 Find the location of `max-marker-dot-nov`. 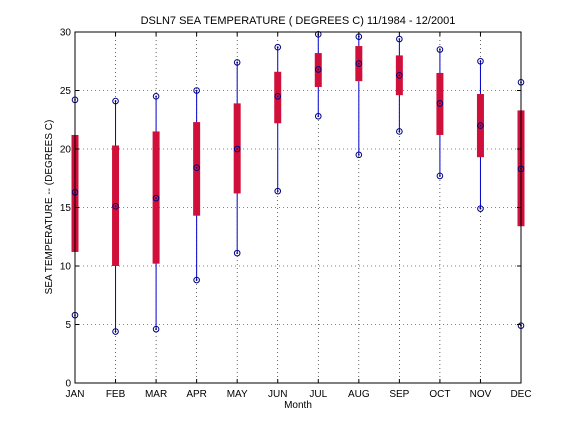

max-marker-dot-nov is located at coordinates (480, 61).